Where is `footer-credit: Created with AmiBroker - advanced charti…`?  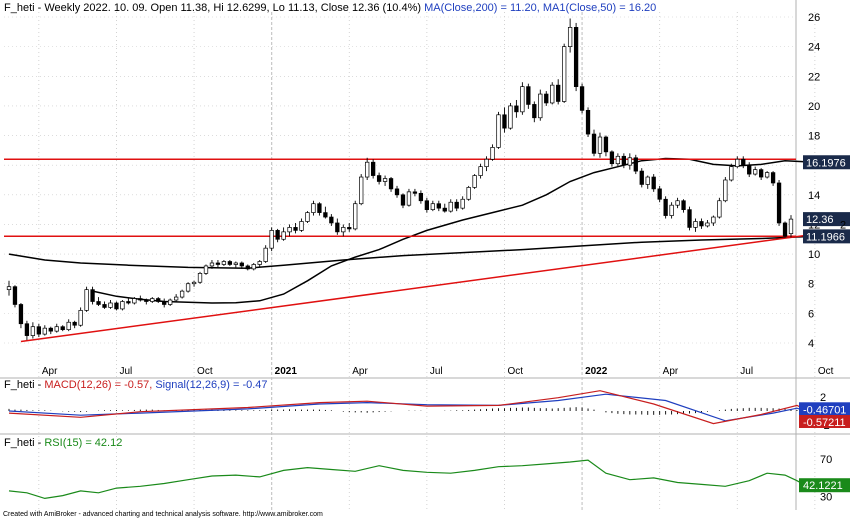 footer-credit: Created with AmiBroker - advanced charti… is located at coordinates (163, 514).